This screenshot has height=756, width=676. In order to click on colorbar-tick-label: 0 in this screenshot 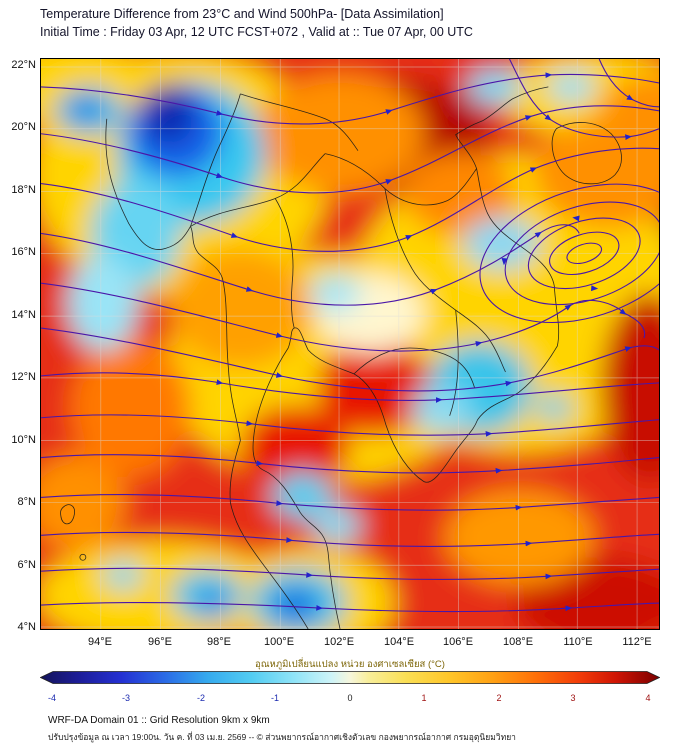, I will do `click(350, 698)`.